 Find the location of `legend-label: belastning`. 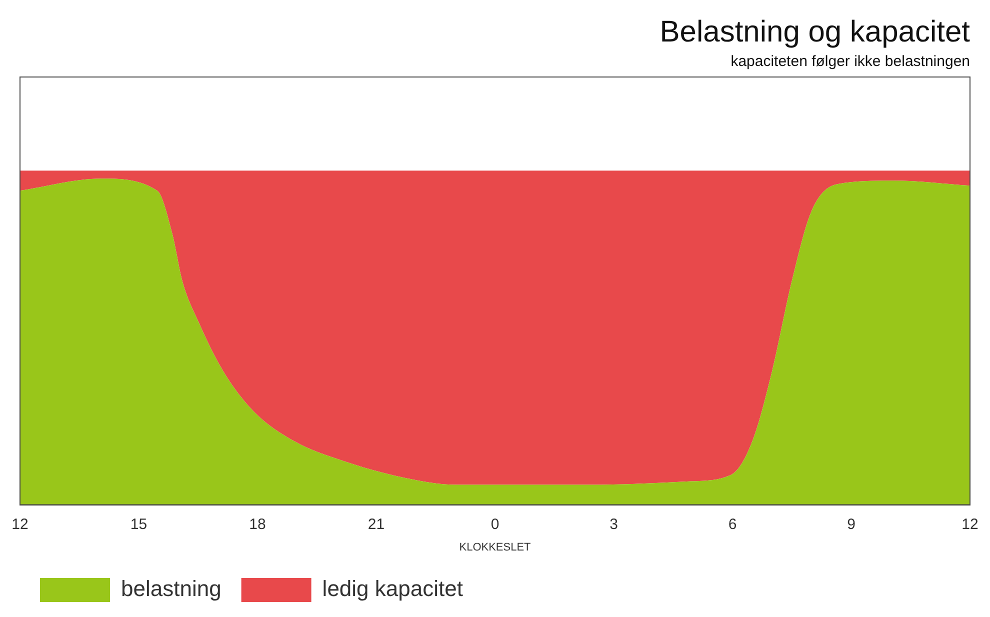

legend-label: belastning is located at coordinates (171, 589).